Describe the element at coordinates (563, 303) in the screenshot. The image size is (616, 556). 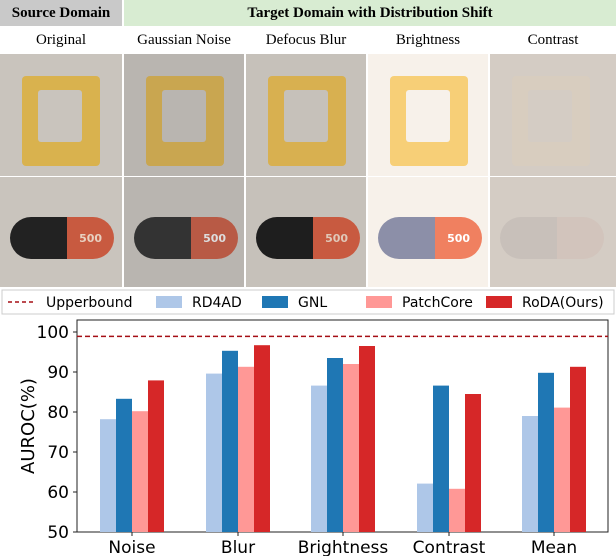
I see `legend-label: RoDA(Ours)` at that location.